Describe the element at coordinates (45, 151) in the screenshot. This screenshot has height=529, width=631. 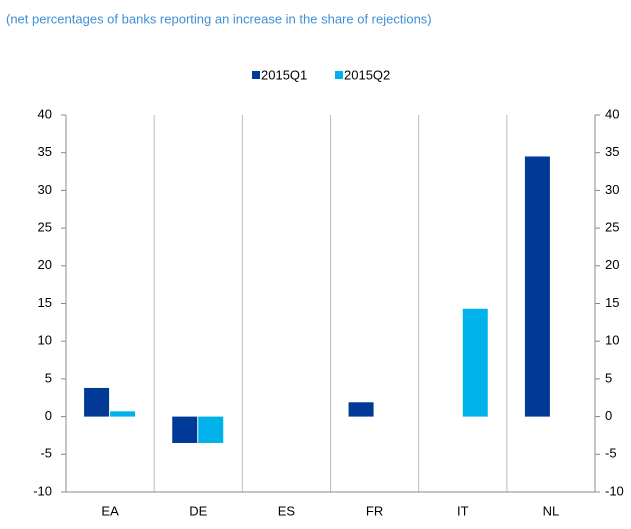
I see `y-tick-label: 35` at that location.